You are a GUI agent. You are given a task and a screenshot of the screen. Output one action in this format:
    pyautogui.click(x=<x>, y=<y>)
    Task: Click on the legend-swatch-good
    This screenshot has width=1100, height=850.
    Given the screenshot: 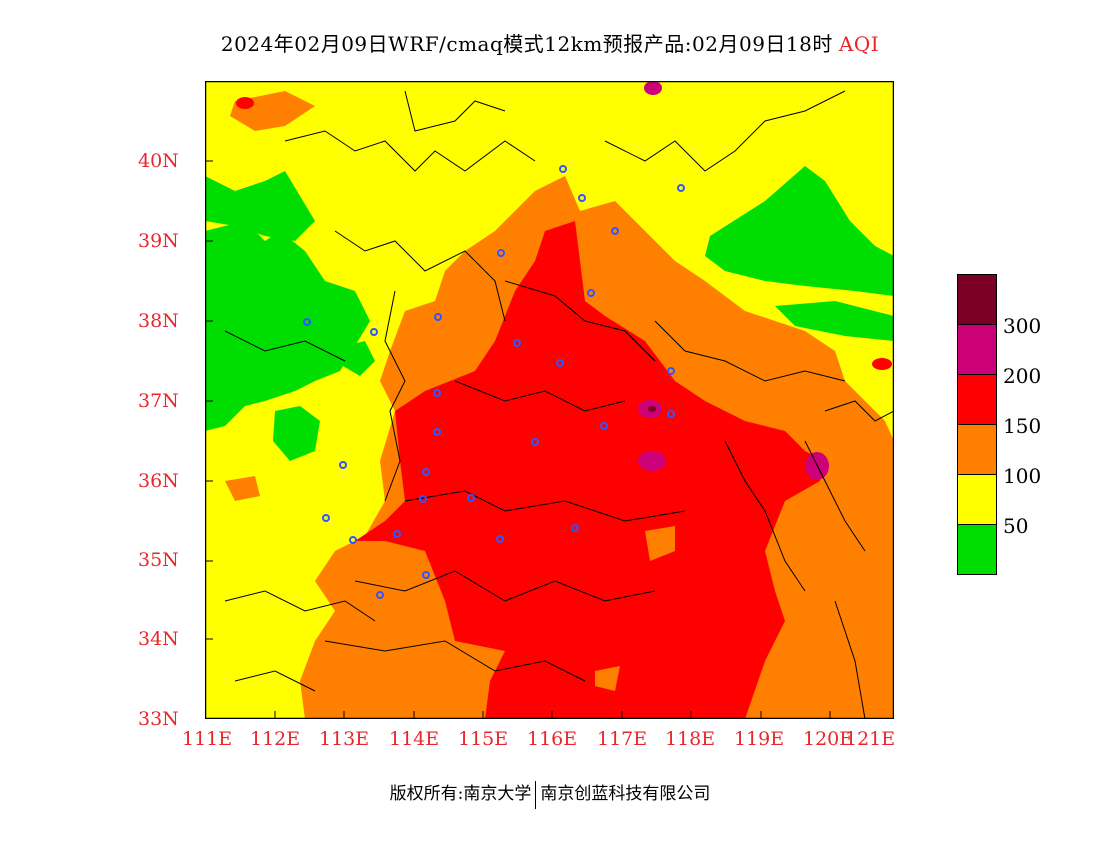 What is the action you would take?
    pyautogui.click(x=977, y=549)
    